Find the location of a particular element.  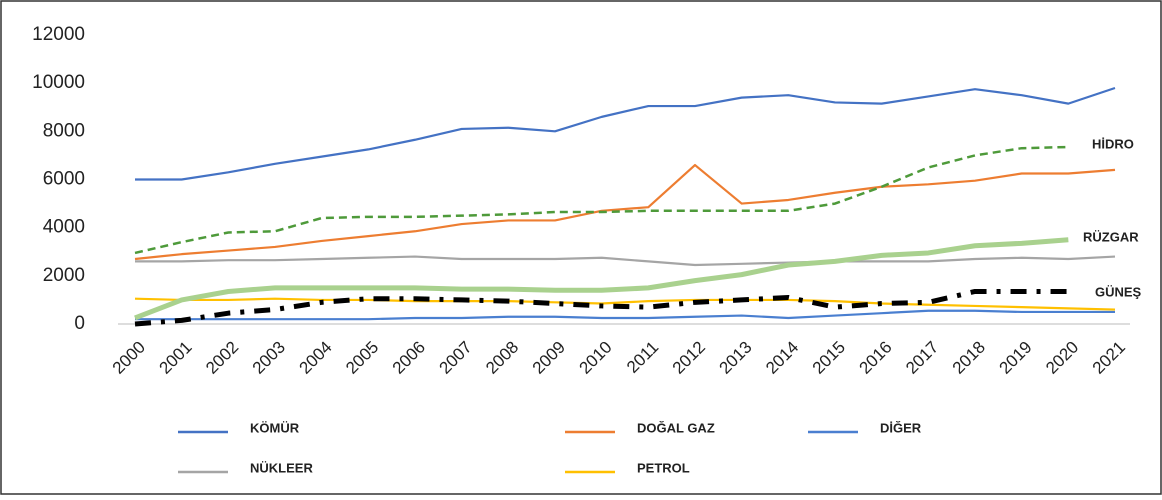

series-label: RÜZGAR is located at coordinates (1111, 236).